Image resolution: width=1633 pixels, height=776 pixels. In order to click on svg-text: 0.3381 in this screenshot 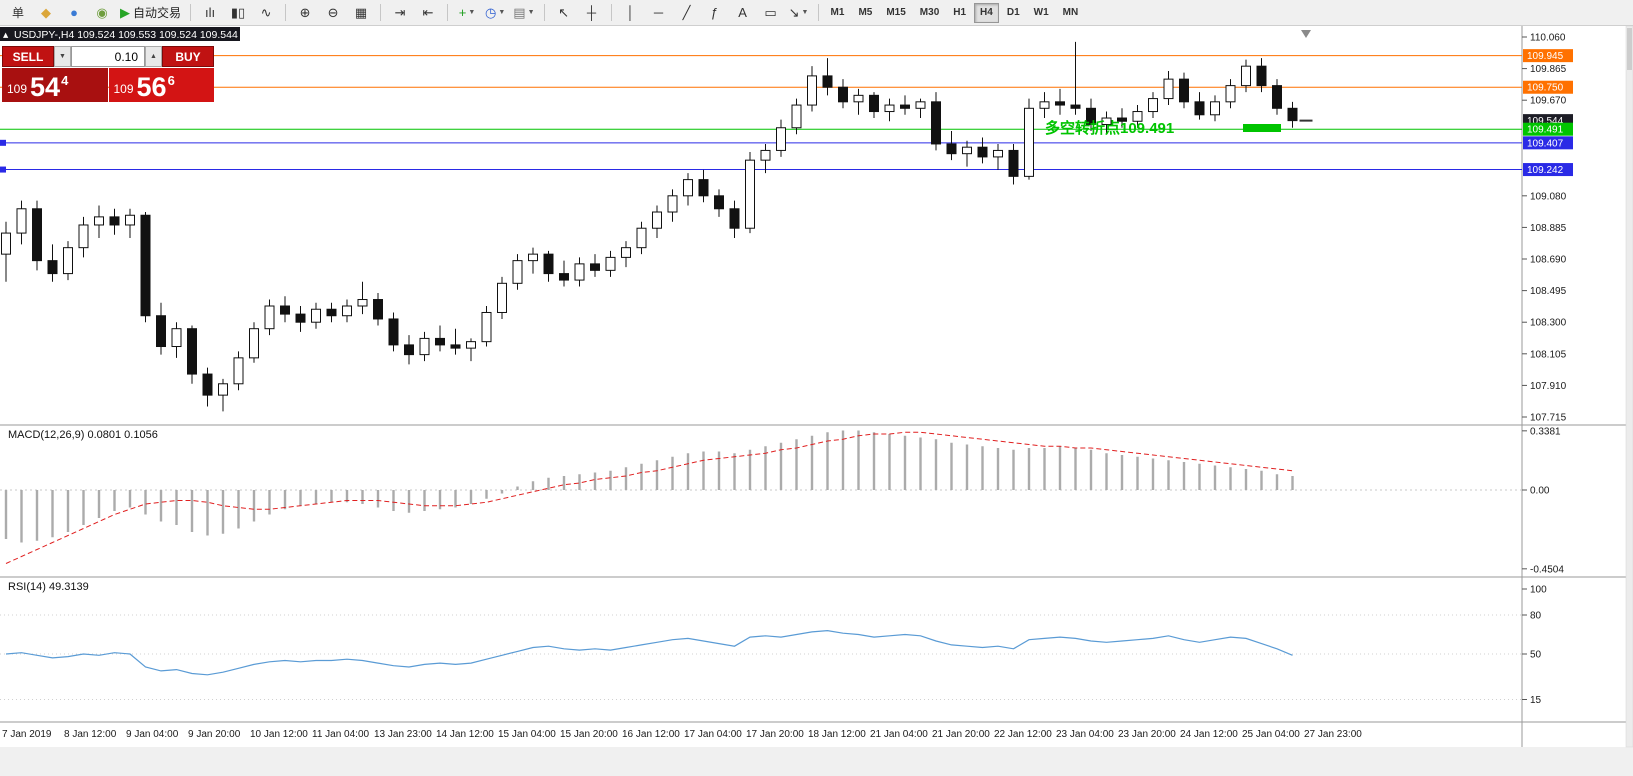, I will do `click(1545, 431)`.